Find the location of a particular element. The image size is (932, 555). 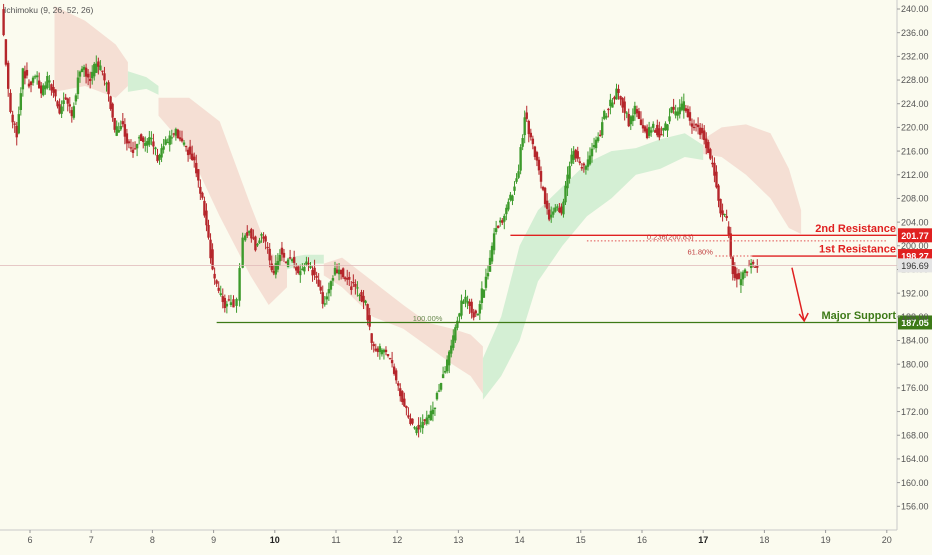

cloud-segment-bear is located at coordinates (752, 179).